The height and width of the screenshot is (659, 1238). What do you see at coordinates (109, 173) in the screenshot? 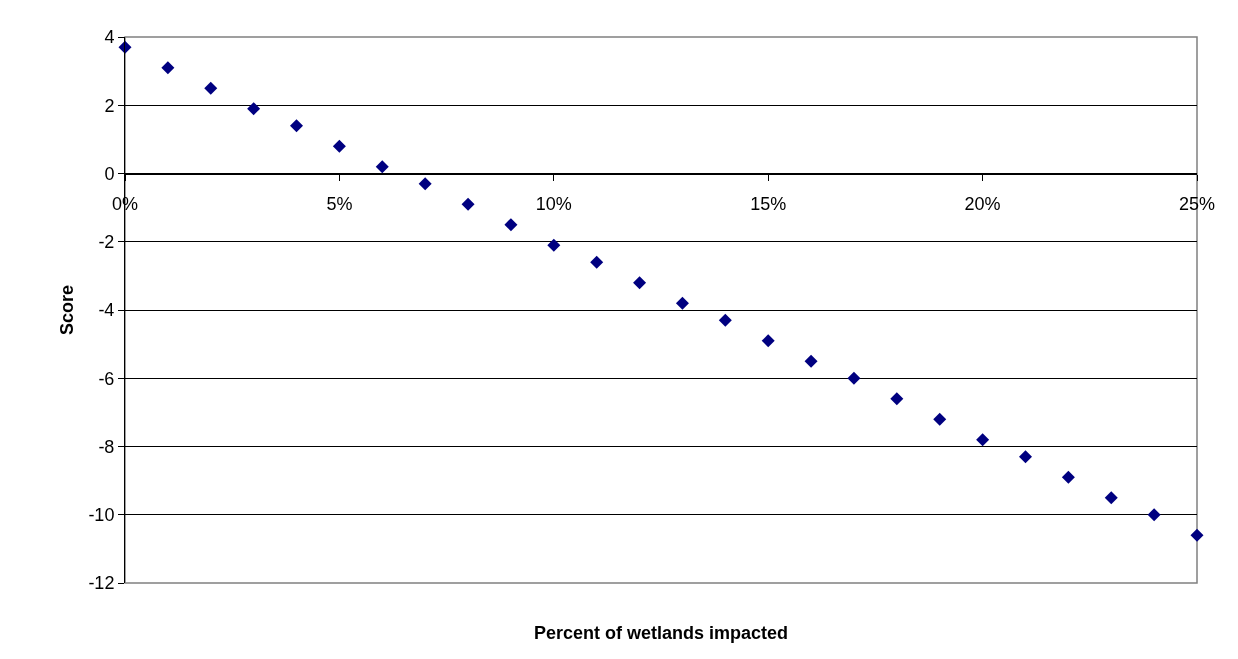
I see `y-tick-label: 0` at bounding box center [109, 173].